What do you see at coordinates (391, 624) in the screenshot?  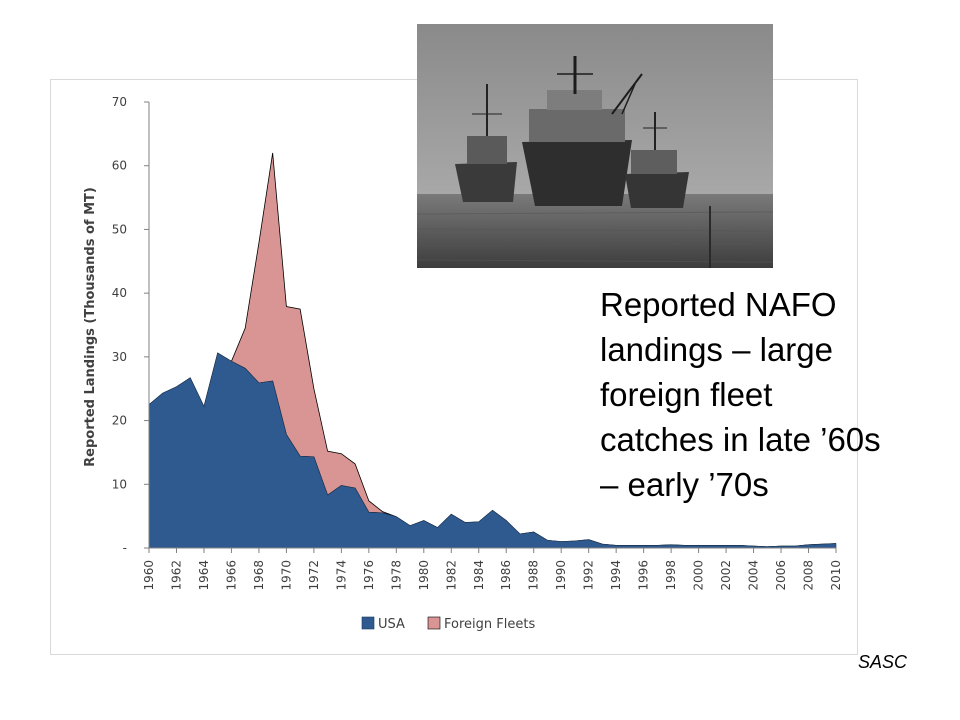 I see `legend-label-usa: USA` at bounding box center [391, 624].